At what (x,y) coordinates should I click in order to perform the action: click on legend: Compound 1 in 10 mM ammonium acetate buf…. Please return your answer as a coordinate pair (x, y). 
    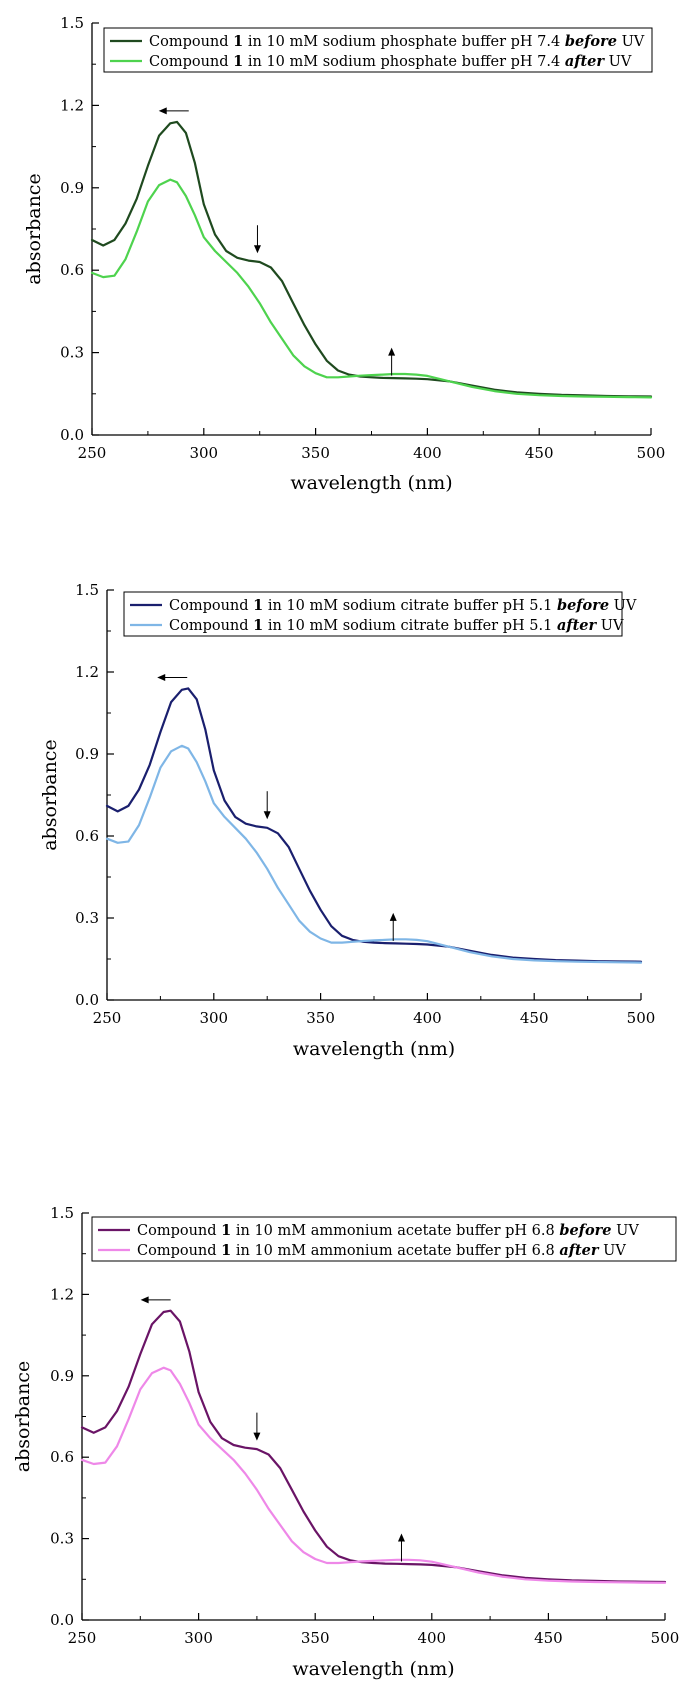
    Looking at the image, I should click on (384, 1239).